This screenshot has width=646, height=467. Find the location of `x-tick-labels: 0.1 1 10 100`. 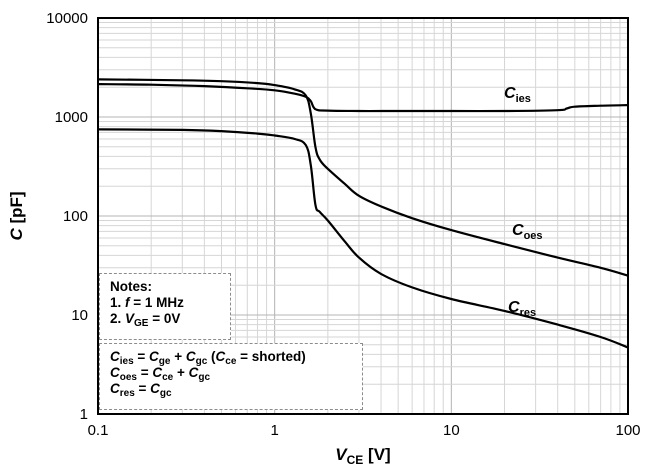

x-tick-labels: 0.1 1 10 100 is located at coordinates (364, 430).